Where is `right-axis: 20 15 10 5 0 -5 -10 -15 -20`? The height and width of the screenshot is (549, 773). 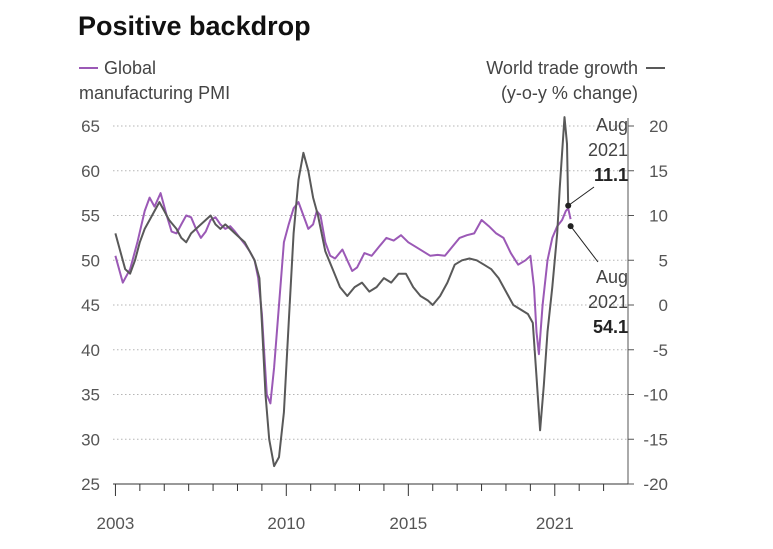 right-axis: 20 15 10 5 0 -5 -10 -15 -20 is located at coordinates (647, 305).